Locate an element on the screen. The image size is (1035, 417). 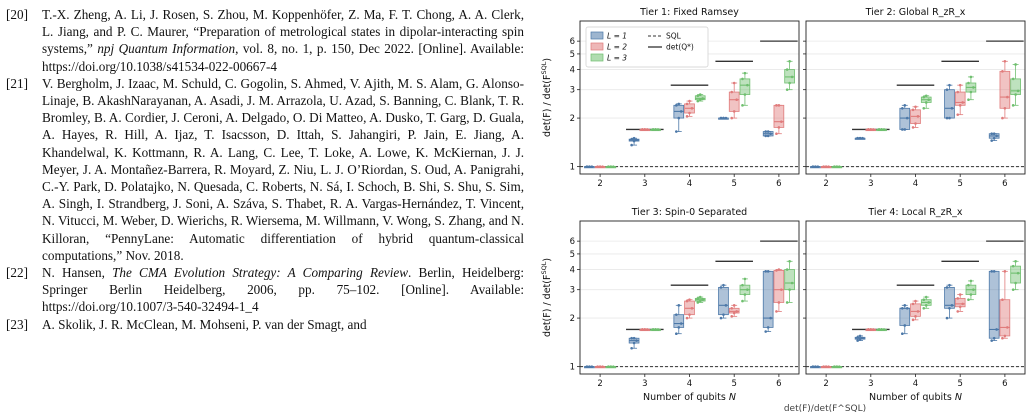
panel-title: Tier 1: Fixed Ramsey is located at coordinates (689, 12).